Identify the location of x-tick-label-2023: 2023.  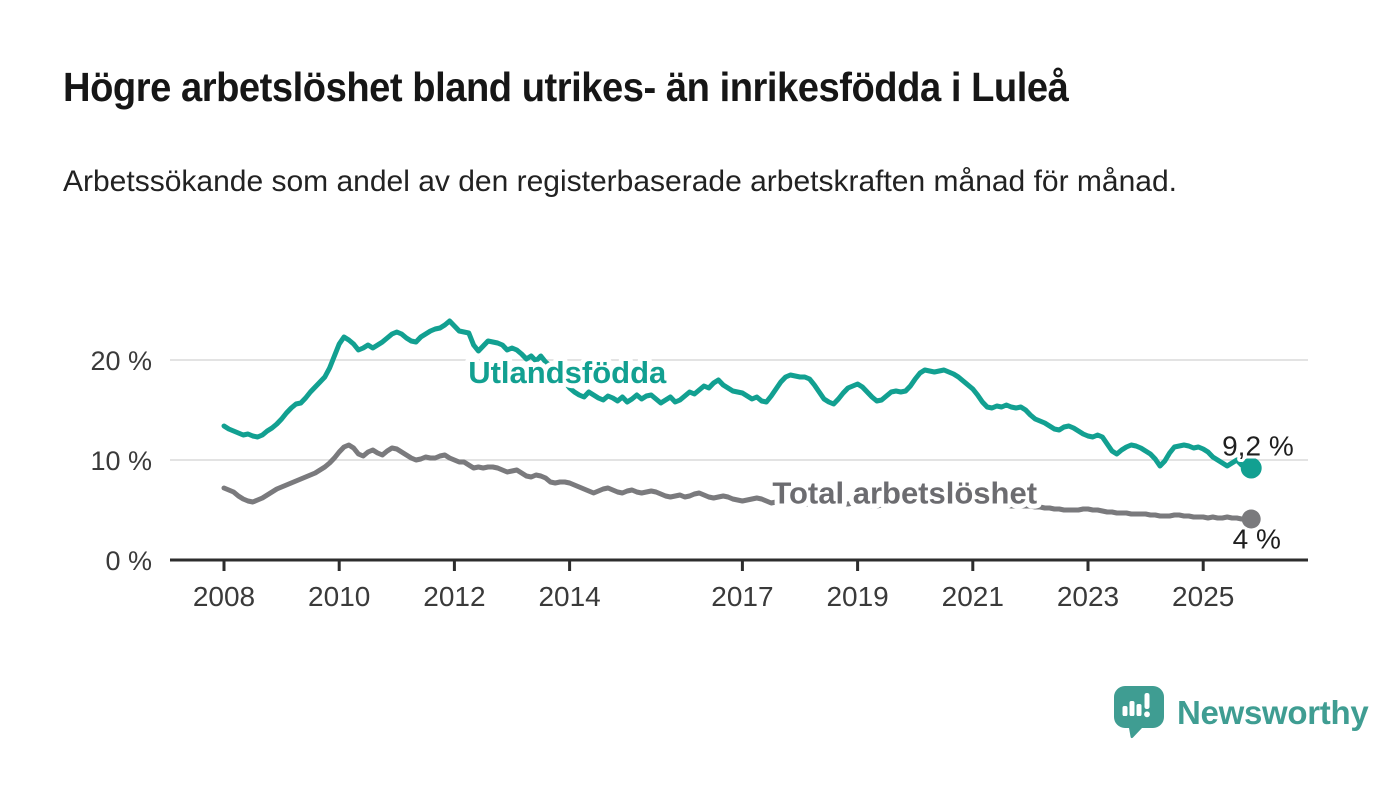
(1088, 596).